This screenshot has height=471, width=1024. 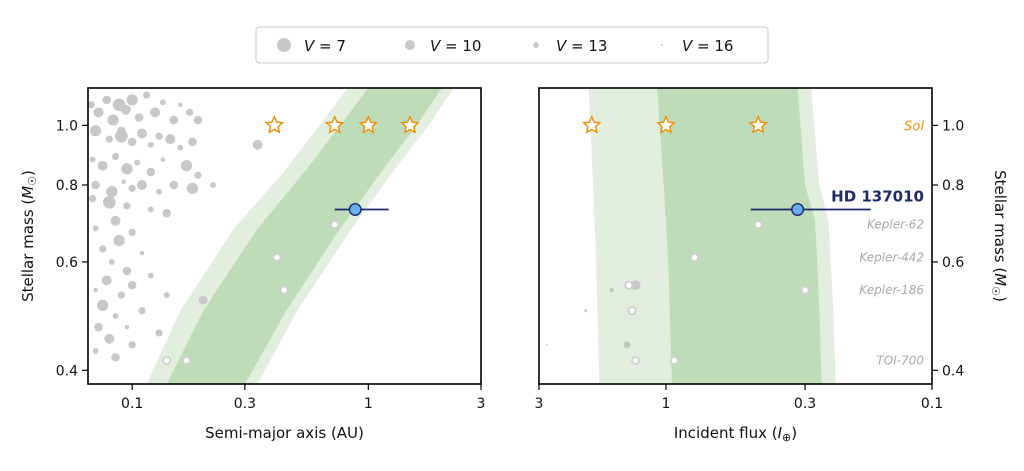 I want to click on y-axis-label-right: Stellar mass (M☉), so click(x=999, y=236).